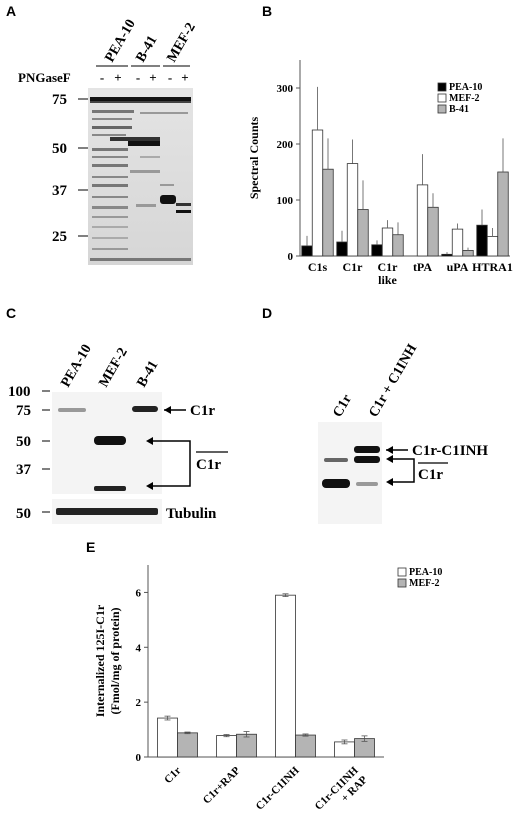 This screenshot has width=520, height=815. Describe the element at coordinates (387, 280) in the screenshot. I see `undefined-category-2-line-1: like` at that location.